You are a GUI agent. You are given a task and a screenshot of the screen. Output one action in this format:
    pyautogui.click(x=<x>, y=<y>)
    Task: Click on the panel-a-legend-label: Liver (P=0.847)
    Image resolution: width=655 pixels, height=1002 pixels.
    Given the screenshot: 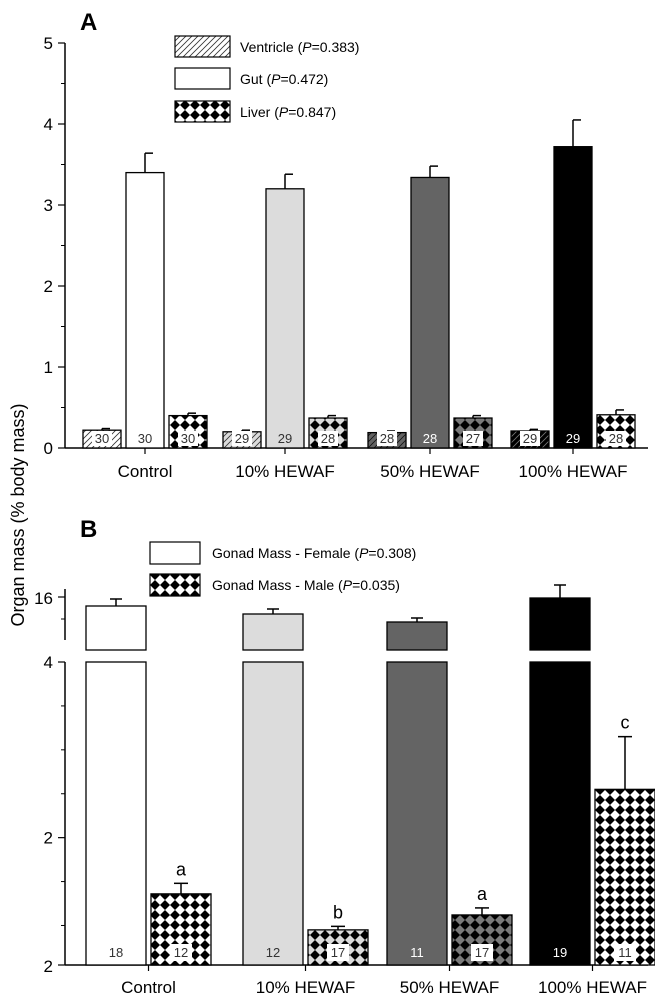 What is the action you would take?
    pyautogui.click(x=288, y=112)
    